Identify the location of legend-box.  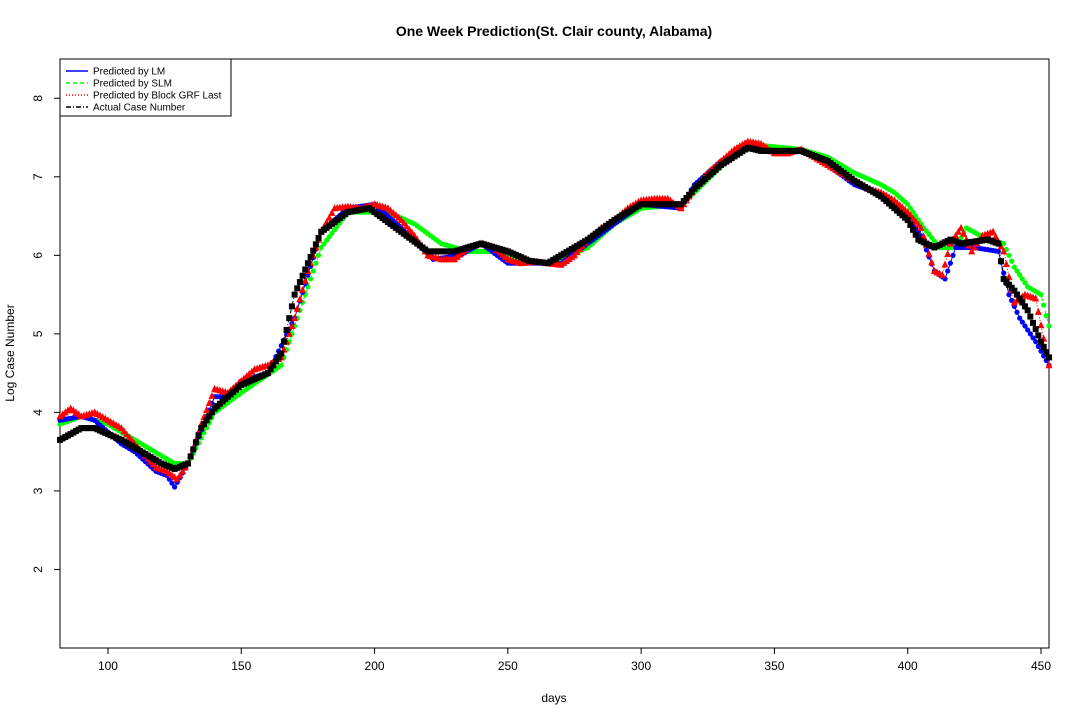
(145, 87).